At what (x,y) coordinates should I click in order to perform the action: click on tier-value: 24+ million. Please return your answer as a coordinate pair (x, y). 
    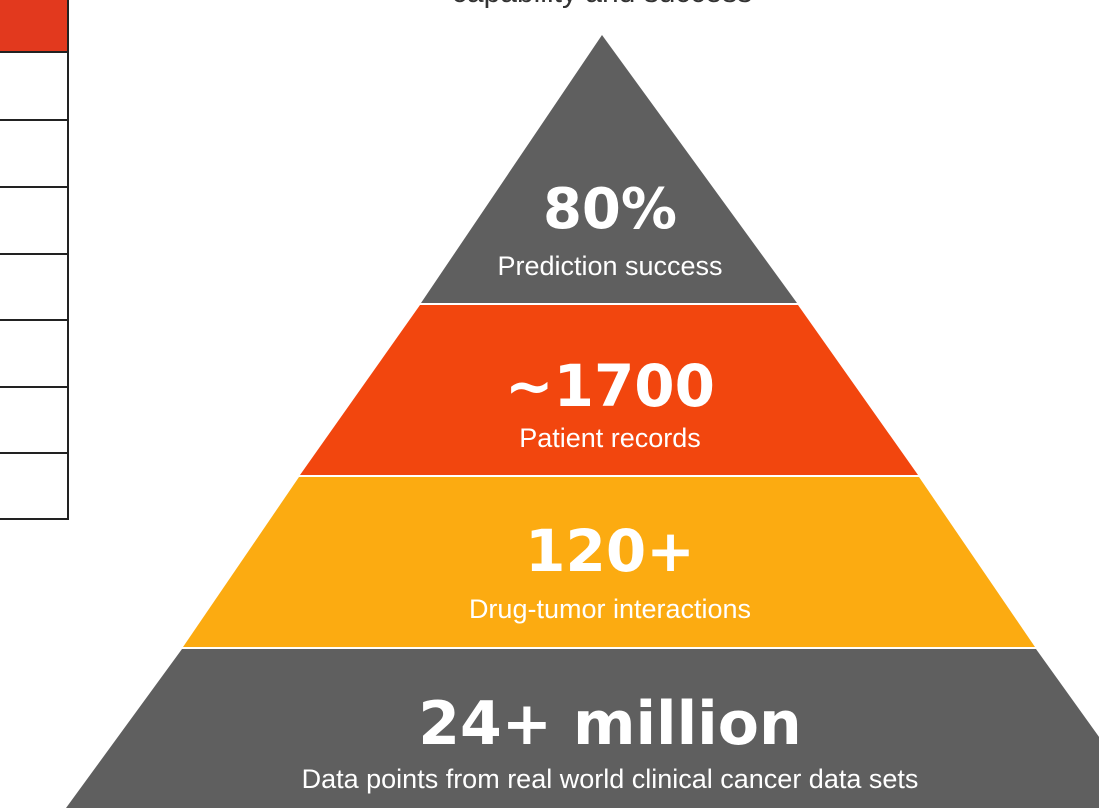
    Looking at the image, I should click on (609, 724).